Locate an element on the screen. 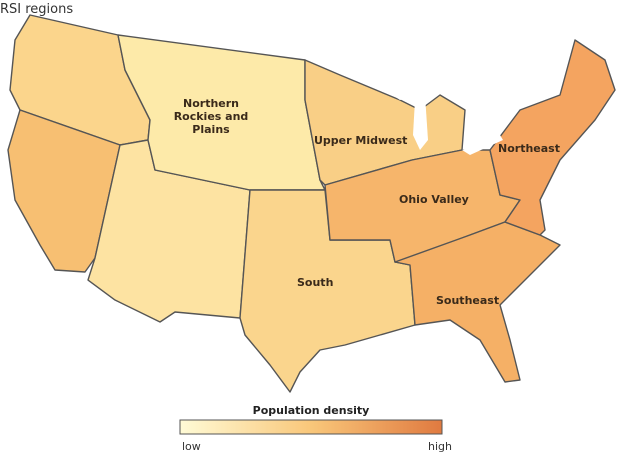  map-title: RSI regions is located at coordinates (37, 9).